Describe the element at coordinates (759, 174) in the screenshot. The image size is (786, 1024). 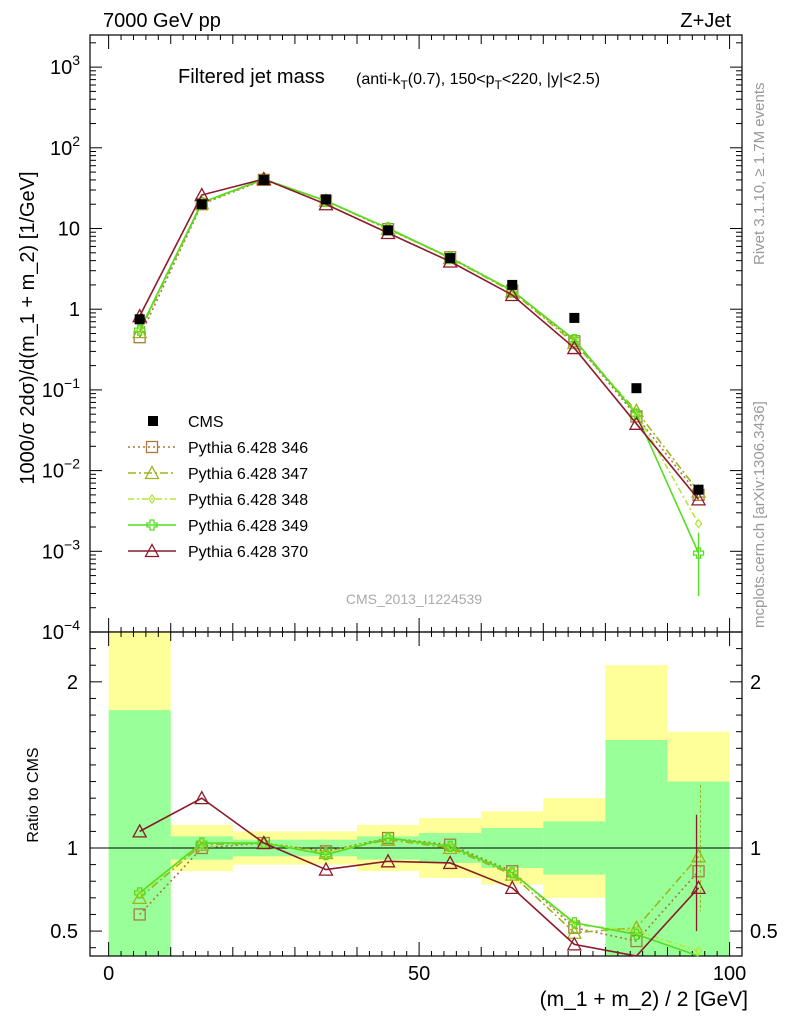
I see `rivet-label: Rivet 3.1.10, ≥ 1.7M events` at that location.